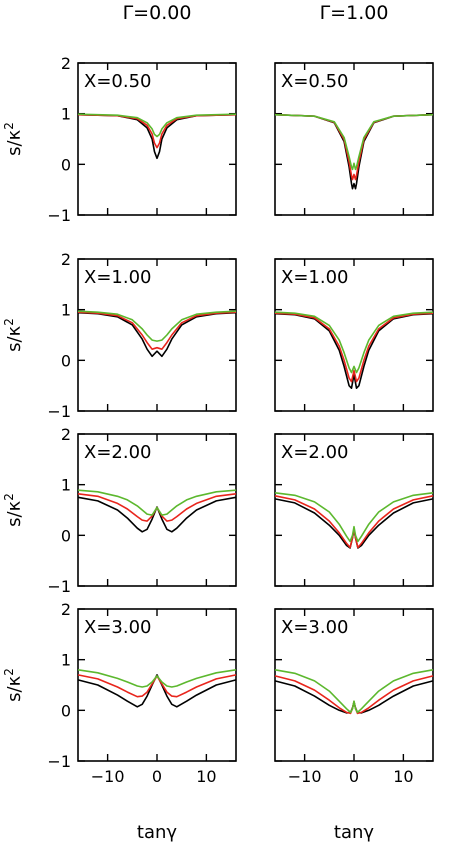 This screenshot has width=455, height=850. I want to click on panel-3-1: −10 0 10 X=3.00, so click(354, 697).